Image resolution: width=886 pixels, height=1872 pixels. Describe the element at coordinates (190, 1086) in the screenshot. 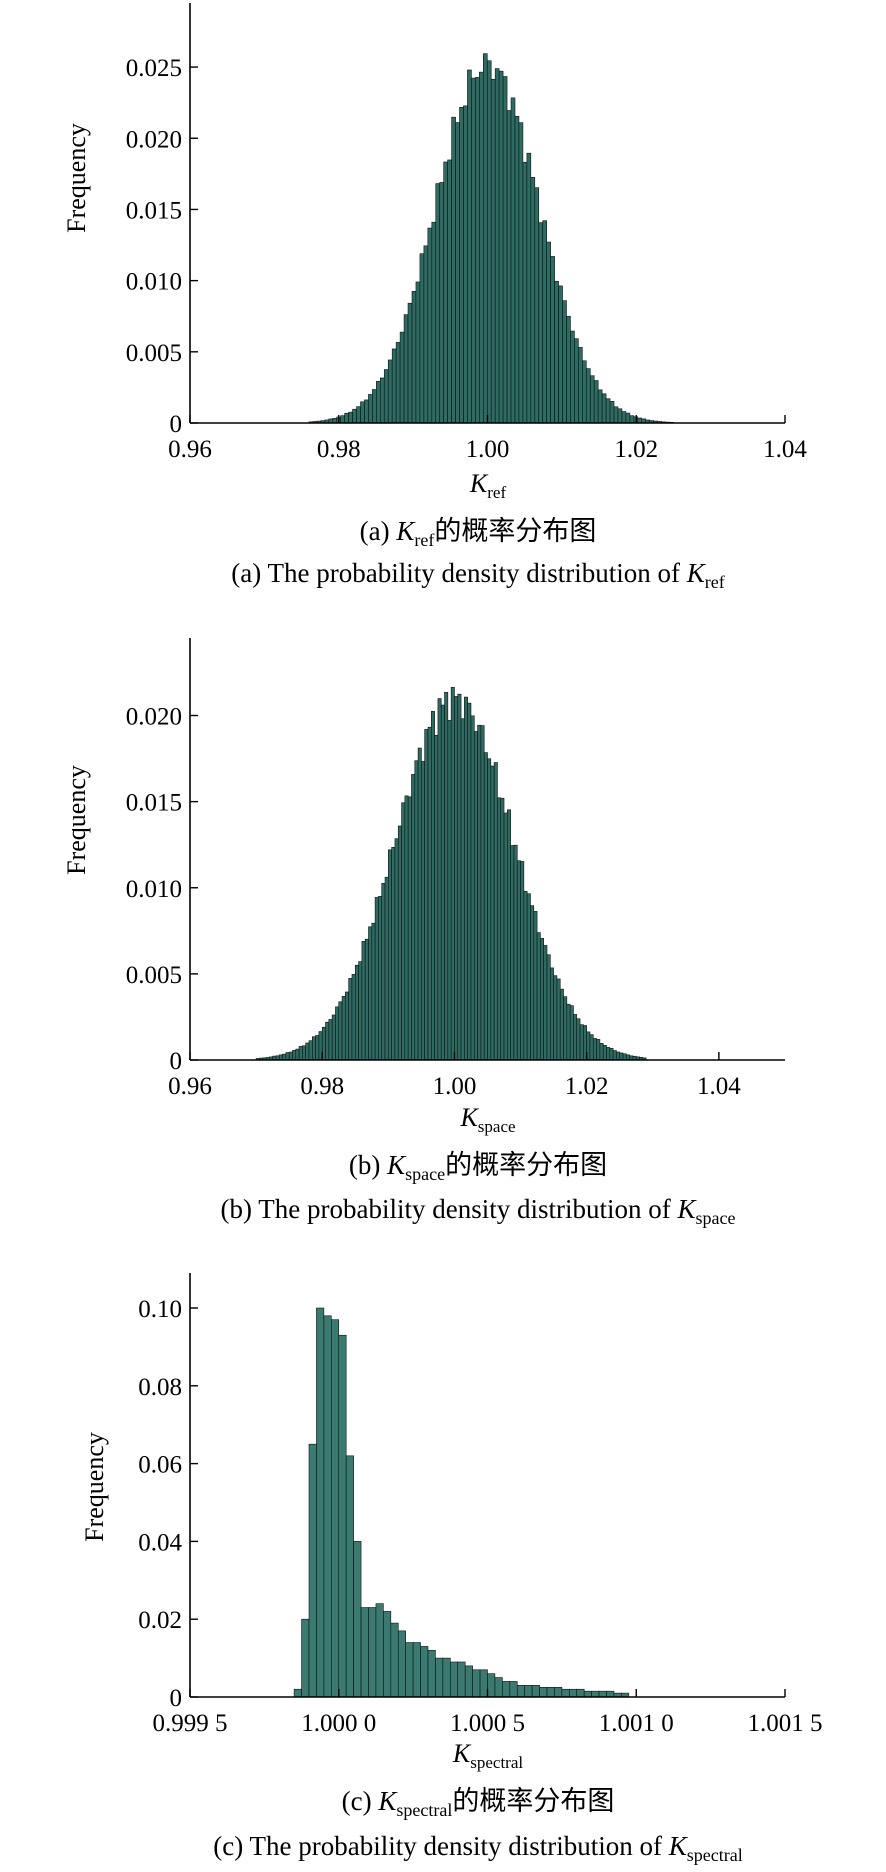

I see `x-tick-label: 0.96` at that location.